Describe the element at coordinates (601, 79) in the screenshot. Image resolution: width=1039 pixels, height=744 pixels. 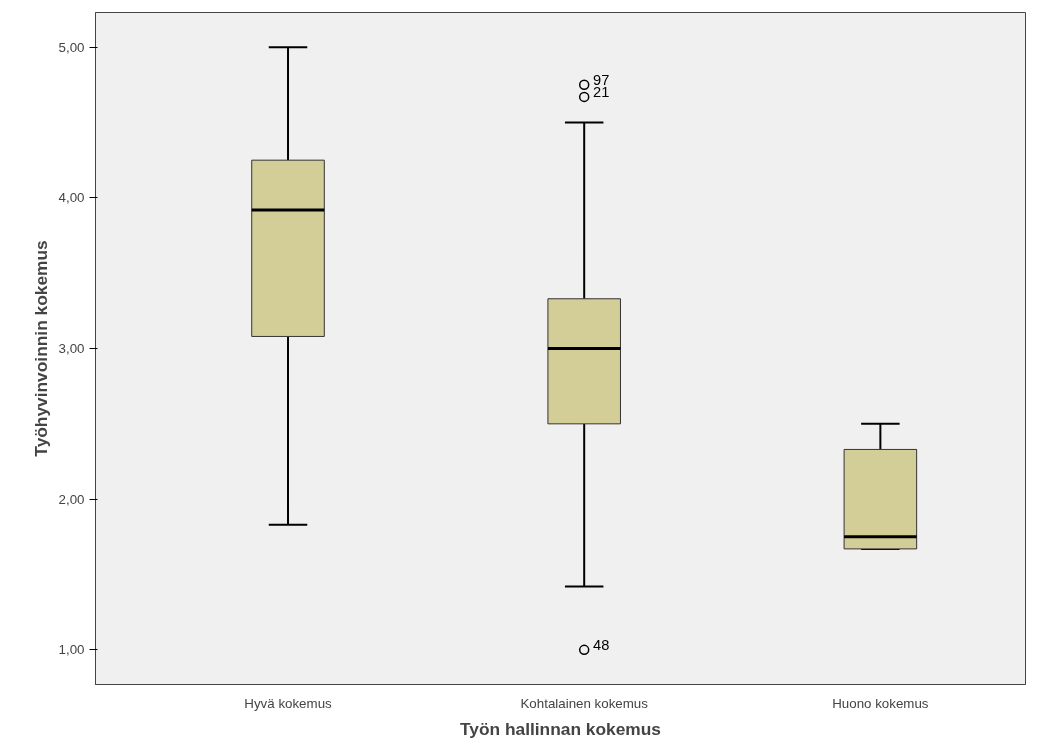
I see `annotation: 97` at that location.